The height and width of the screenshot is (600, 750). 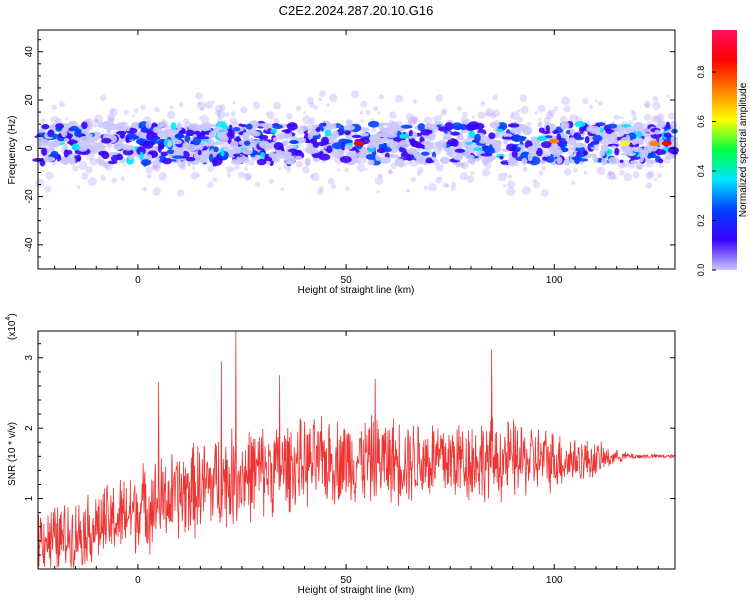 What do you see at coordinates (11, 326) in the screenshot?
I see `svg-text: (x104)` at bounding box center [11, 326].